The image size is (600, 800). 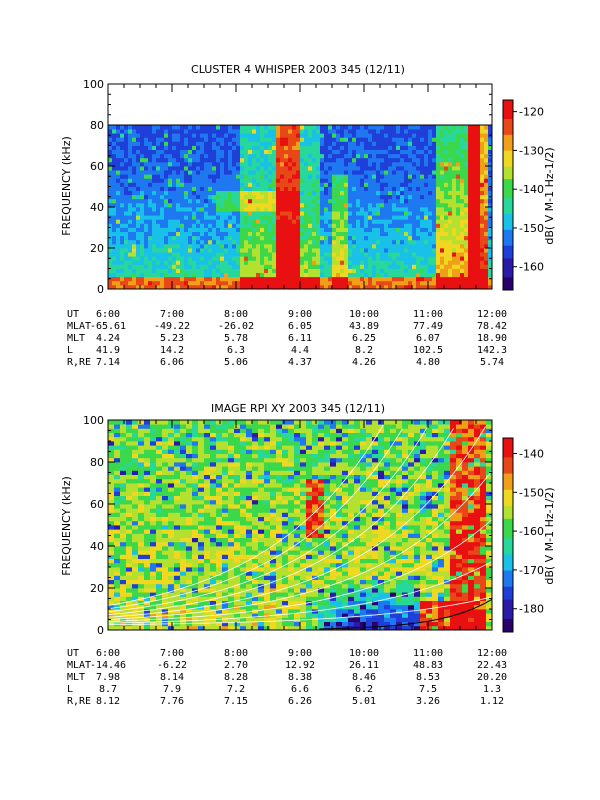 What do you see at coordinates (172, 362) in the screenshot?
I see `ephemeris-value: 6.06` at bounding box center [172, 362].